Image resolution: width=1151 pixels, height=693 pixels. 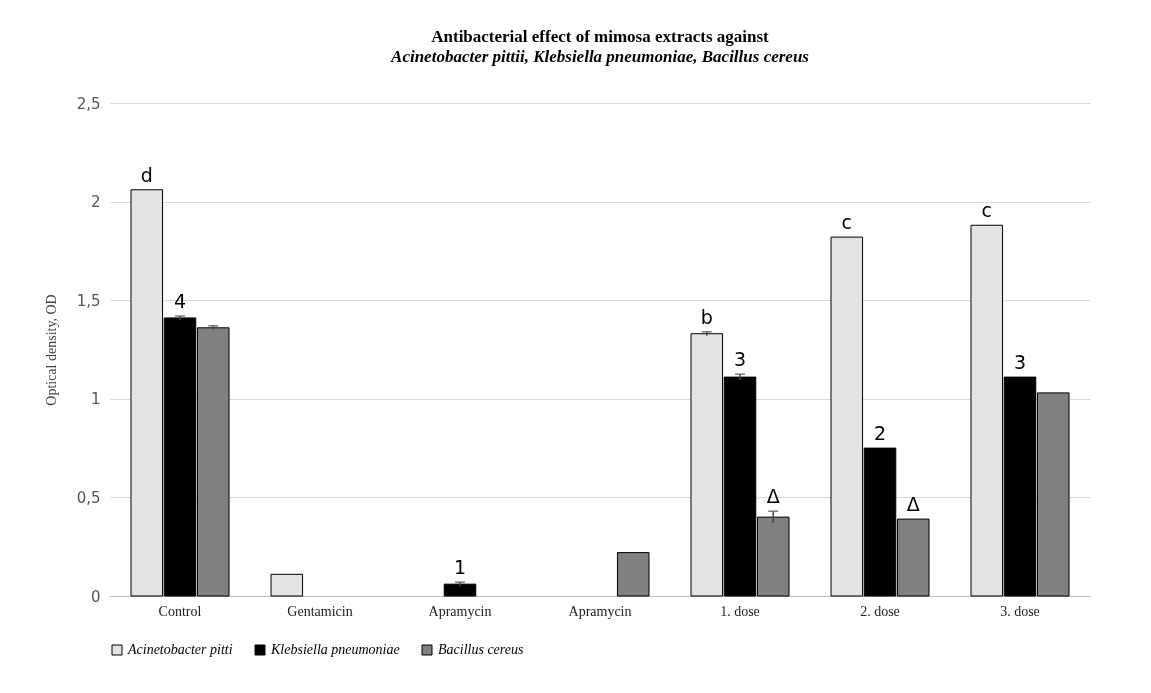 What do you see at coordinates (600, 36) in the screenshot?
I see `chart-title: Antibacterial effect of mimosa extracts against` at bounding box center [600, 36].